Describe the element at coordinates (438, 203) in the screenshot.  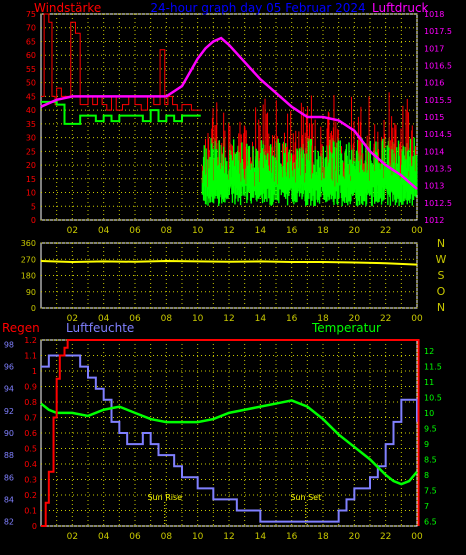
I see `pressure-tick-label: 1012.5` at that location.